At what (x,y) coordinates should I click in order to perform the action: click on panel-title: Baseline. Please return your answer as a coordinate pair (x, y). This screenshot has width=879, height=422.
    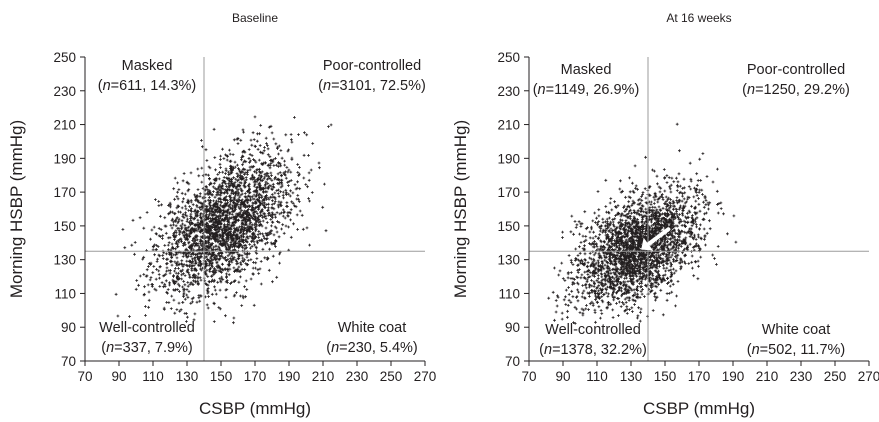
    Looking at the image, I should click on (255, 18).